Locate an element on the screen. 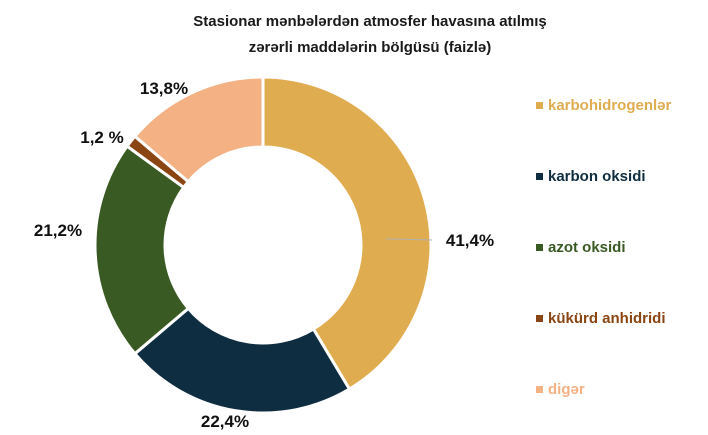 This screenshot has height=435, width=708. data-label-karbon-oksidi: 22,4% is located at coordinates (225, 421).